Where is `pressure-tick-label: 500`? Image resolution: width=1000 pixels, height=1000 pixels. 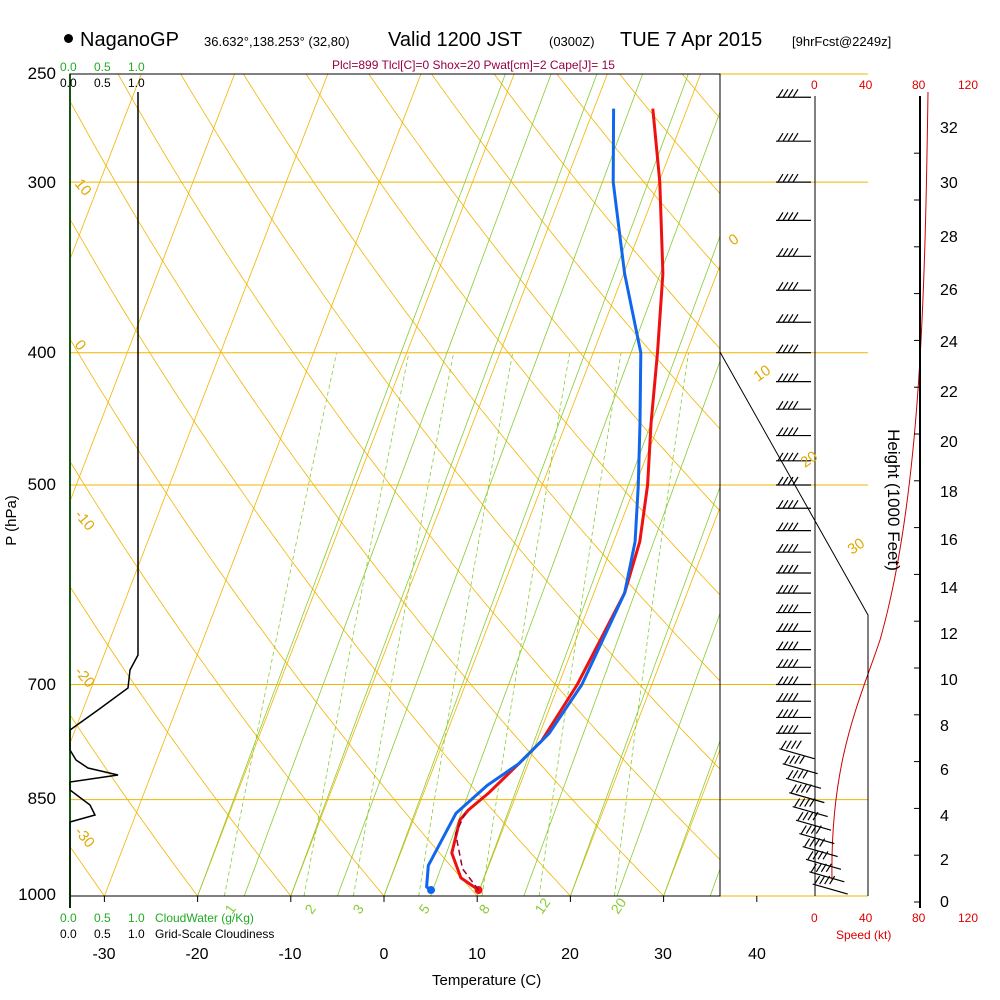 pressure-tick-label: 500 is located at coordinates (41, 484).